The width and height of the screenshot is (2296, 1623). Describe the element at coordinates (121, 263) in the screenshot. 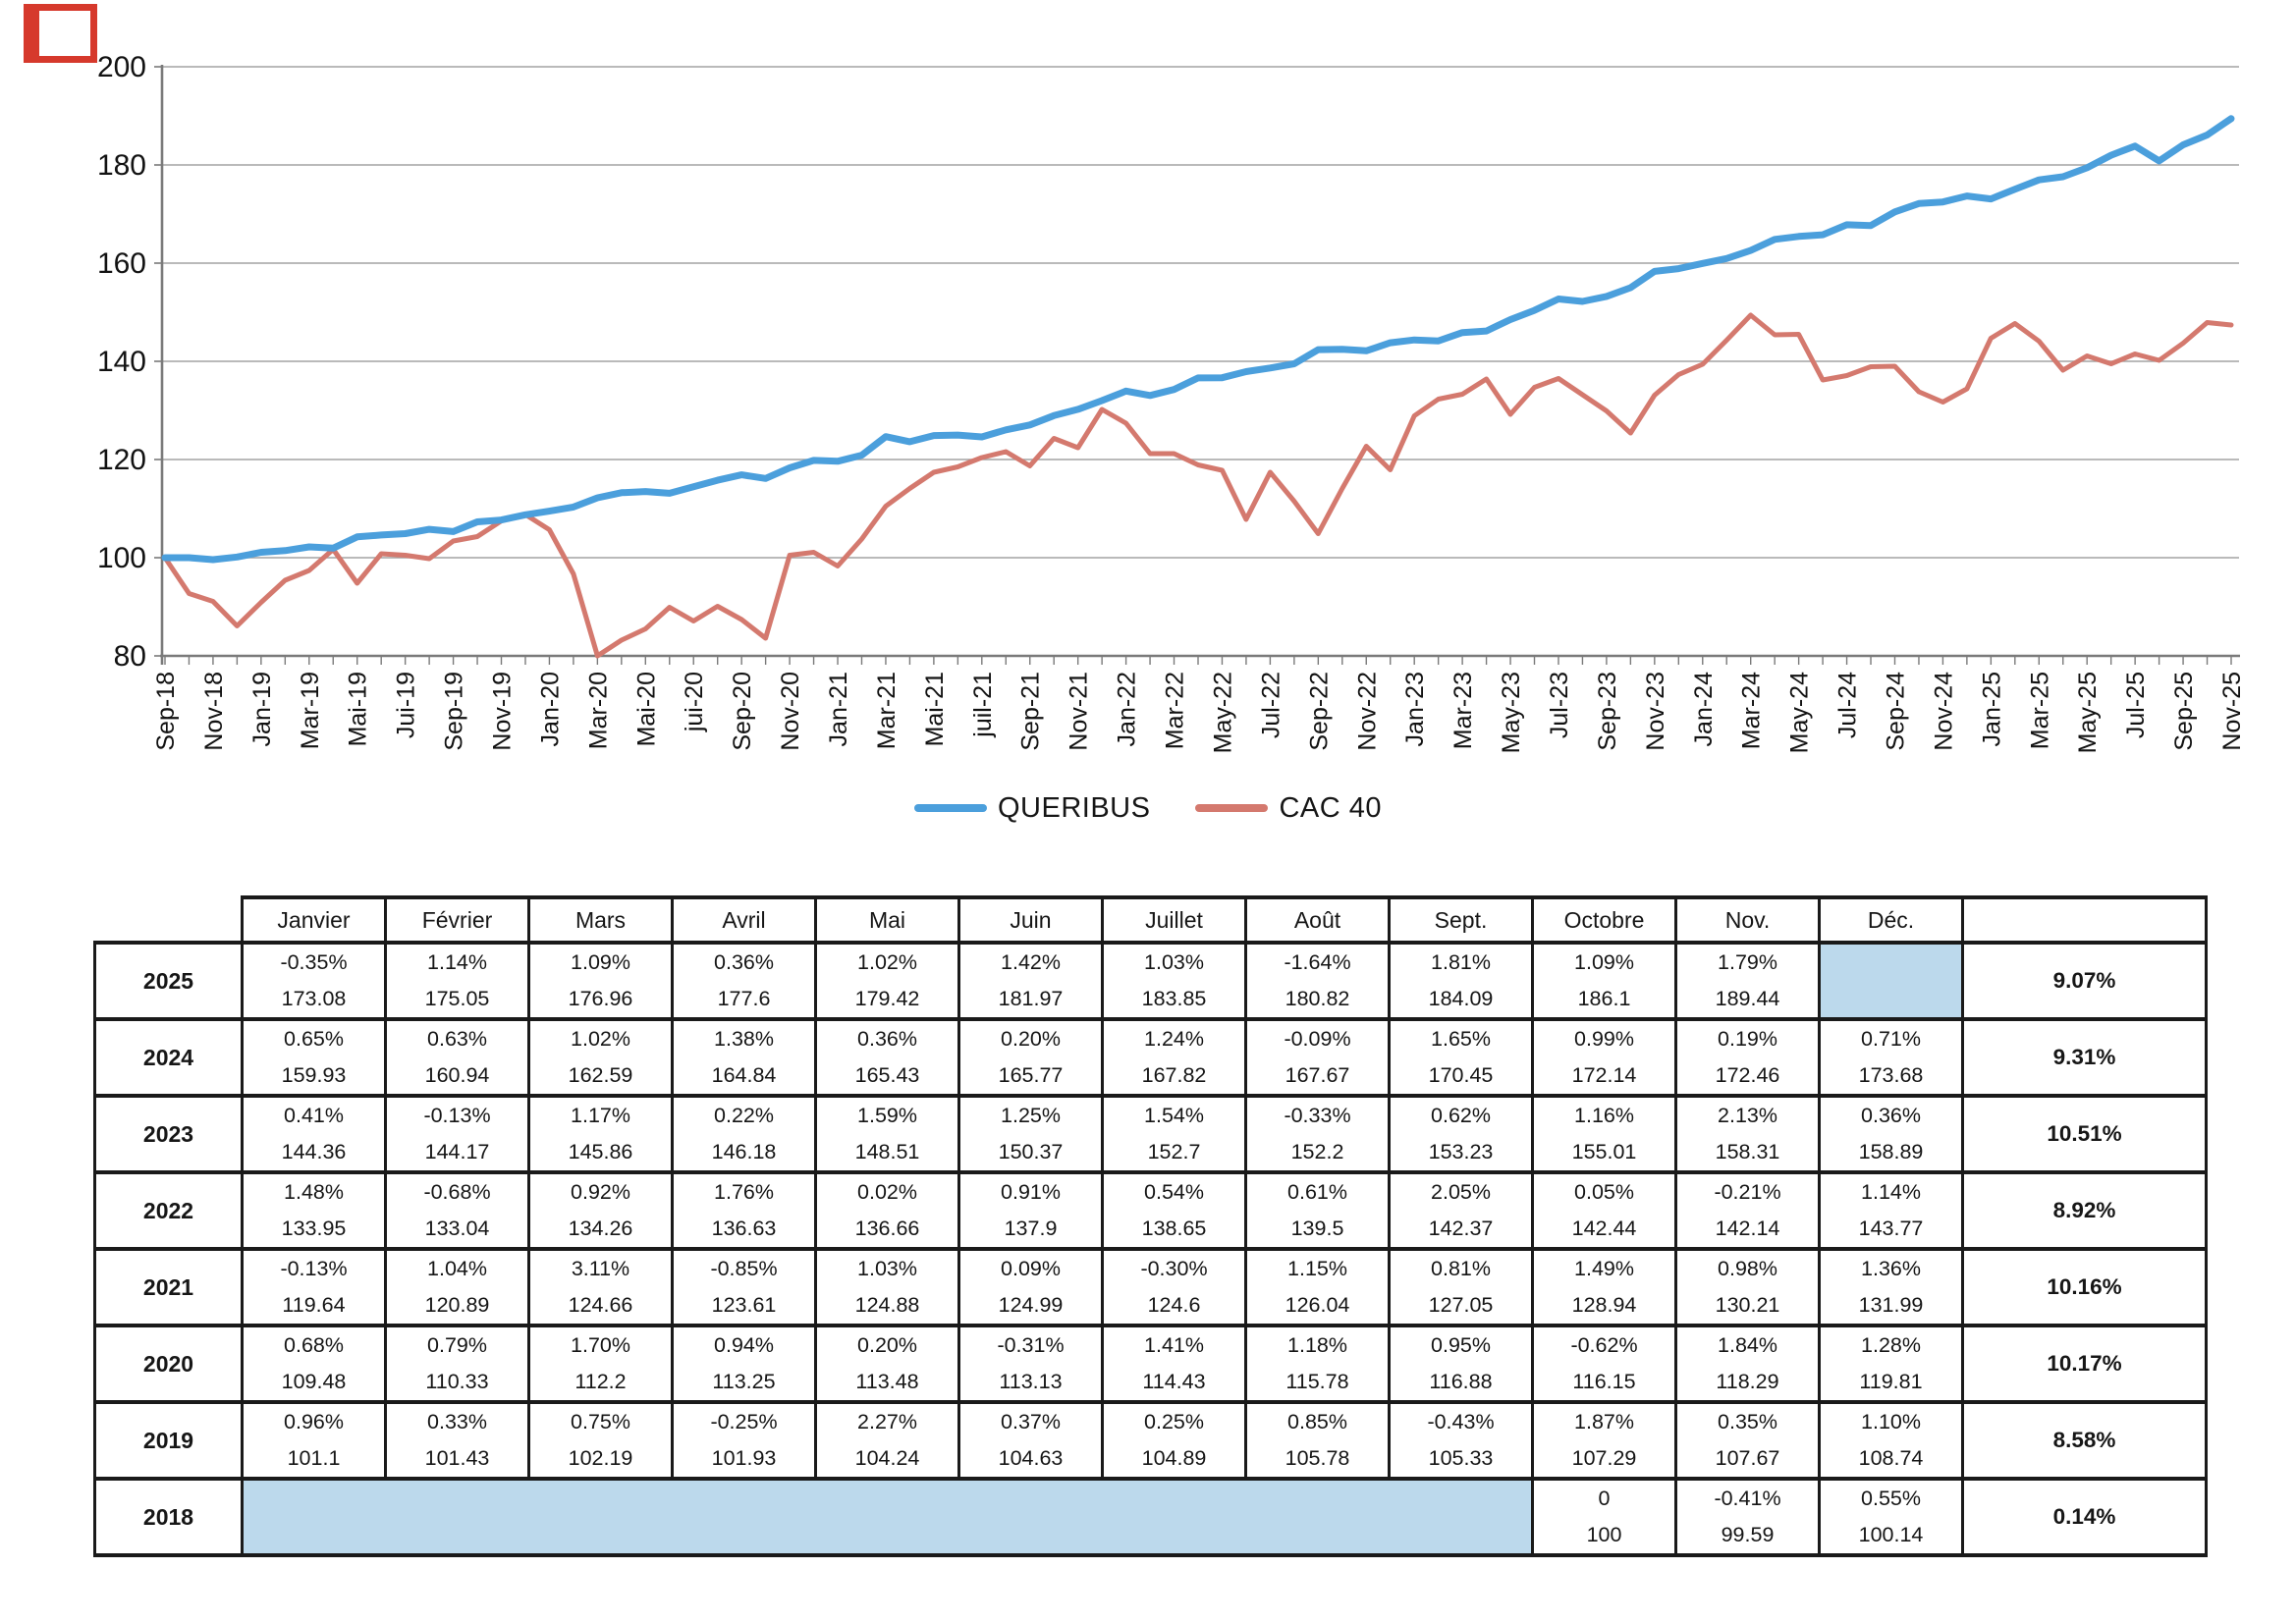

I see `y-axis-label: 160` at that location.